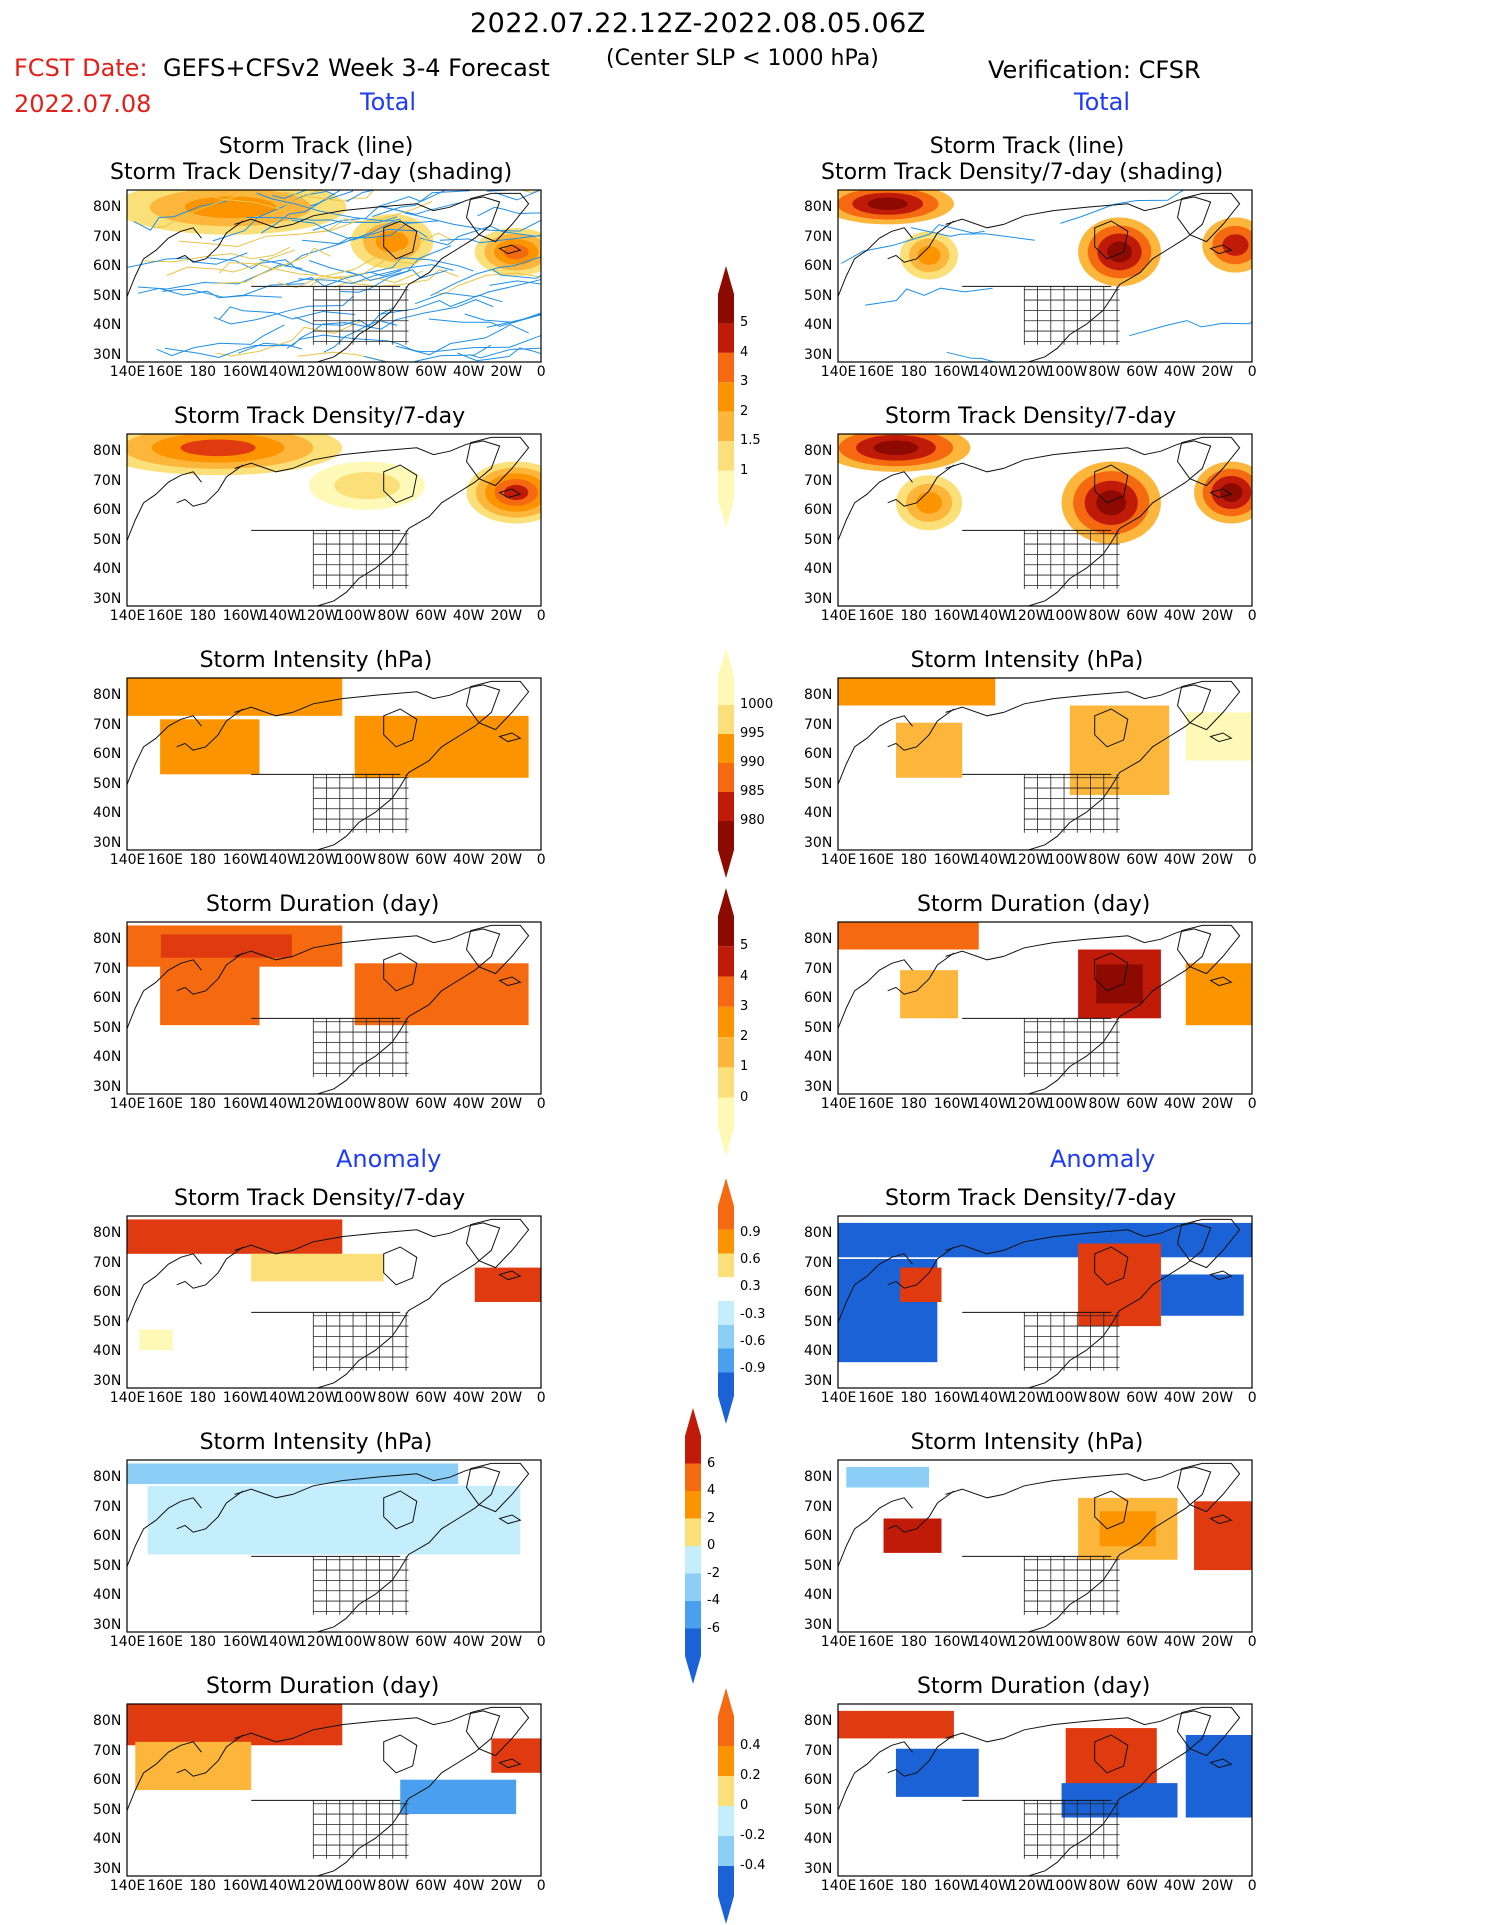 The width and height of the screenshot is (1487, 1925). I want to click on colorbar-density-total-label: 1.5, so click(750, 441).